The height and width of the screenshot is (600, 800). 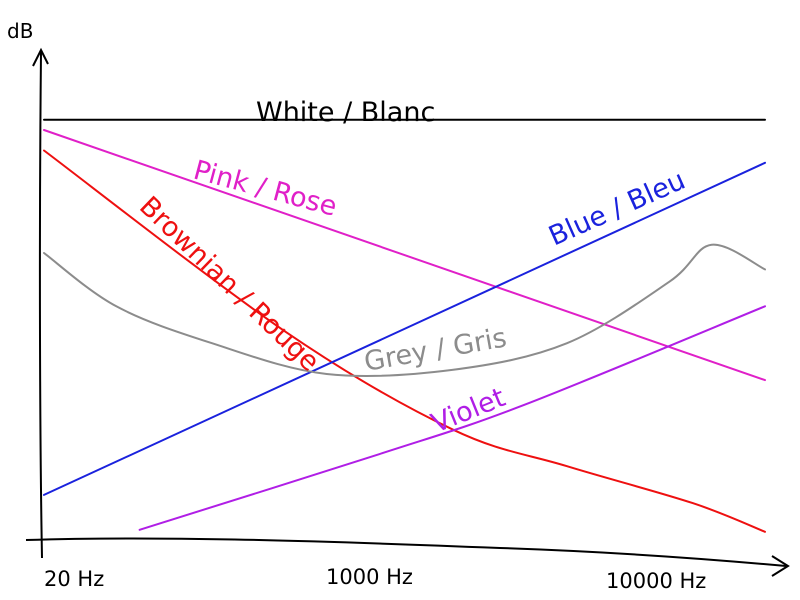 I want to click on series-label-grey: Grey / Gris, so click(x=435, y=350).